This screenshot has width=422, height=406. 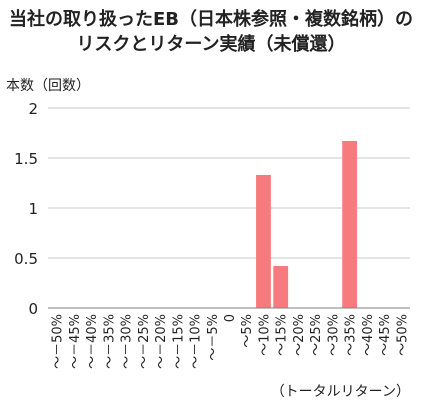 What do you see at coordinates (351, 335) in the screenshot?
I see `x-tick-label: ～35%` at bounding box center [351, 335].